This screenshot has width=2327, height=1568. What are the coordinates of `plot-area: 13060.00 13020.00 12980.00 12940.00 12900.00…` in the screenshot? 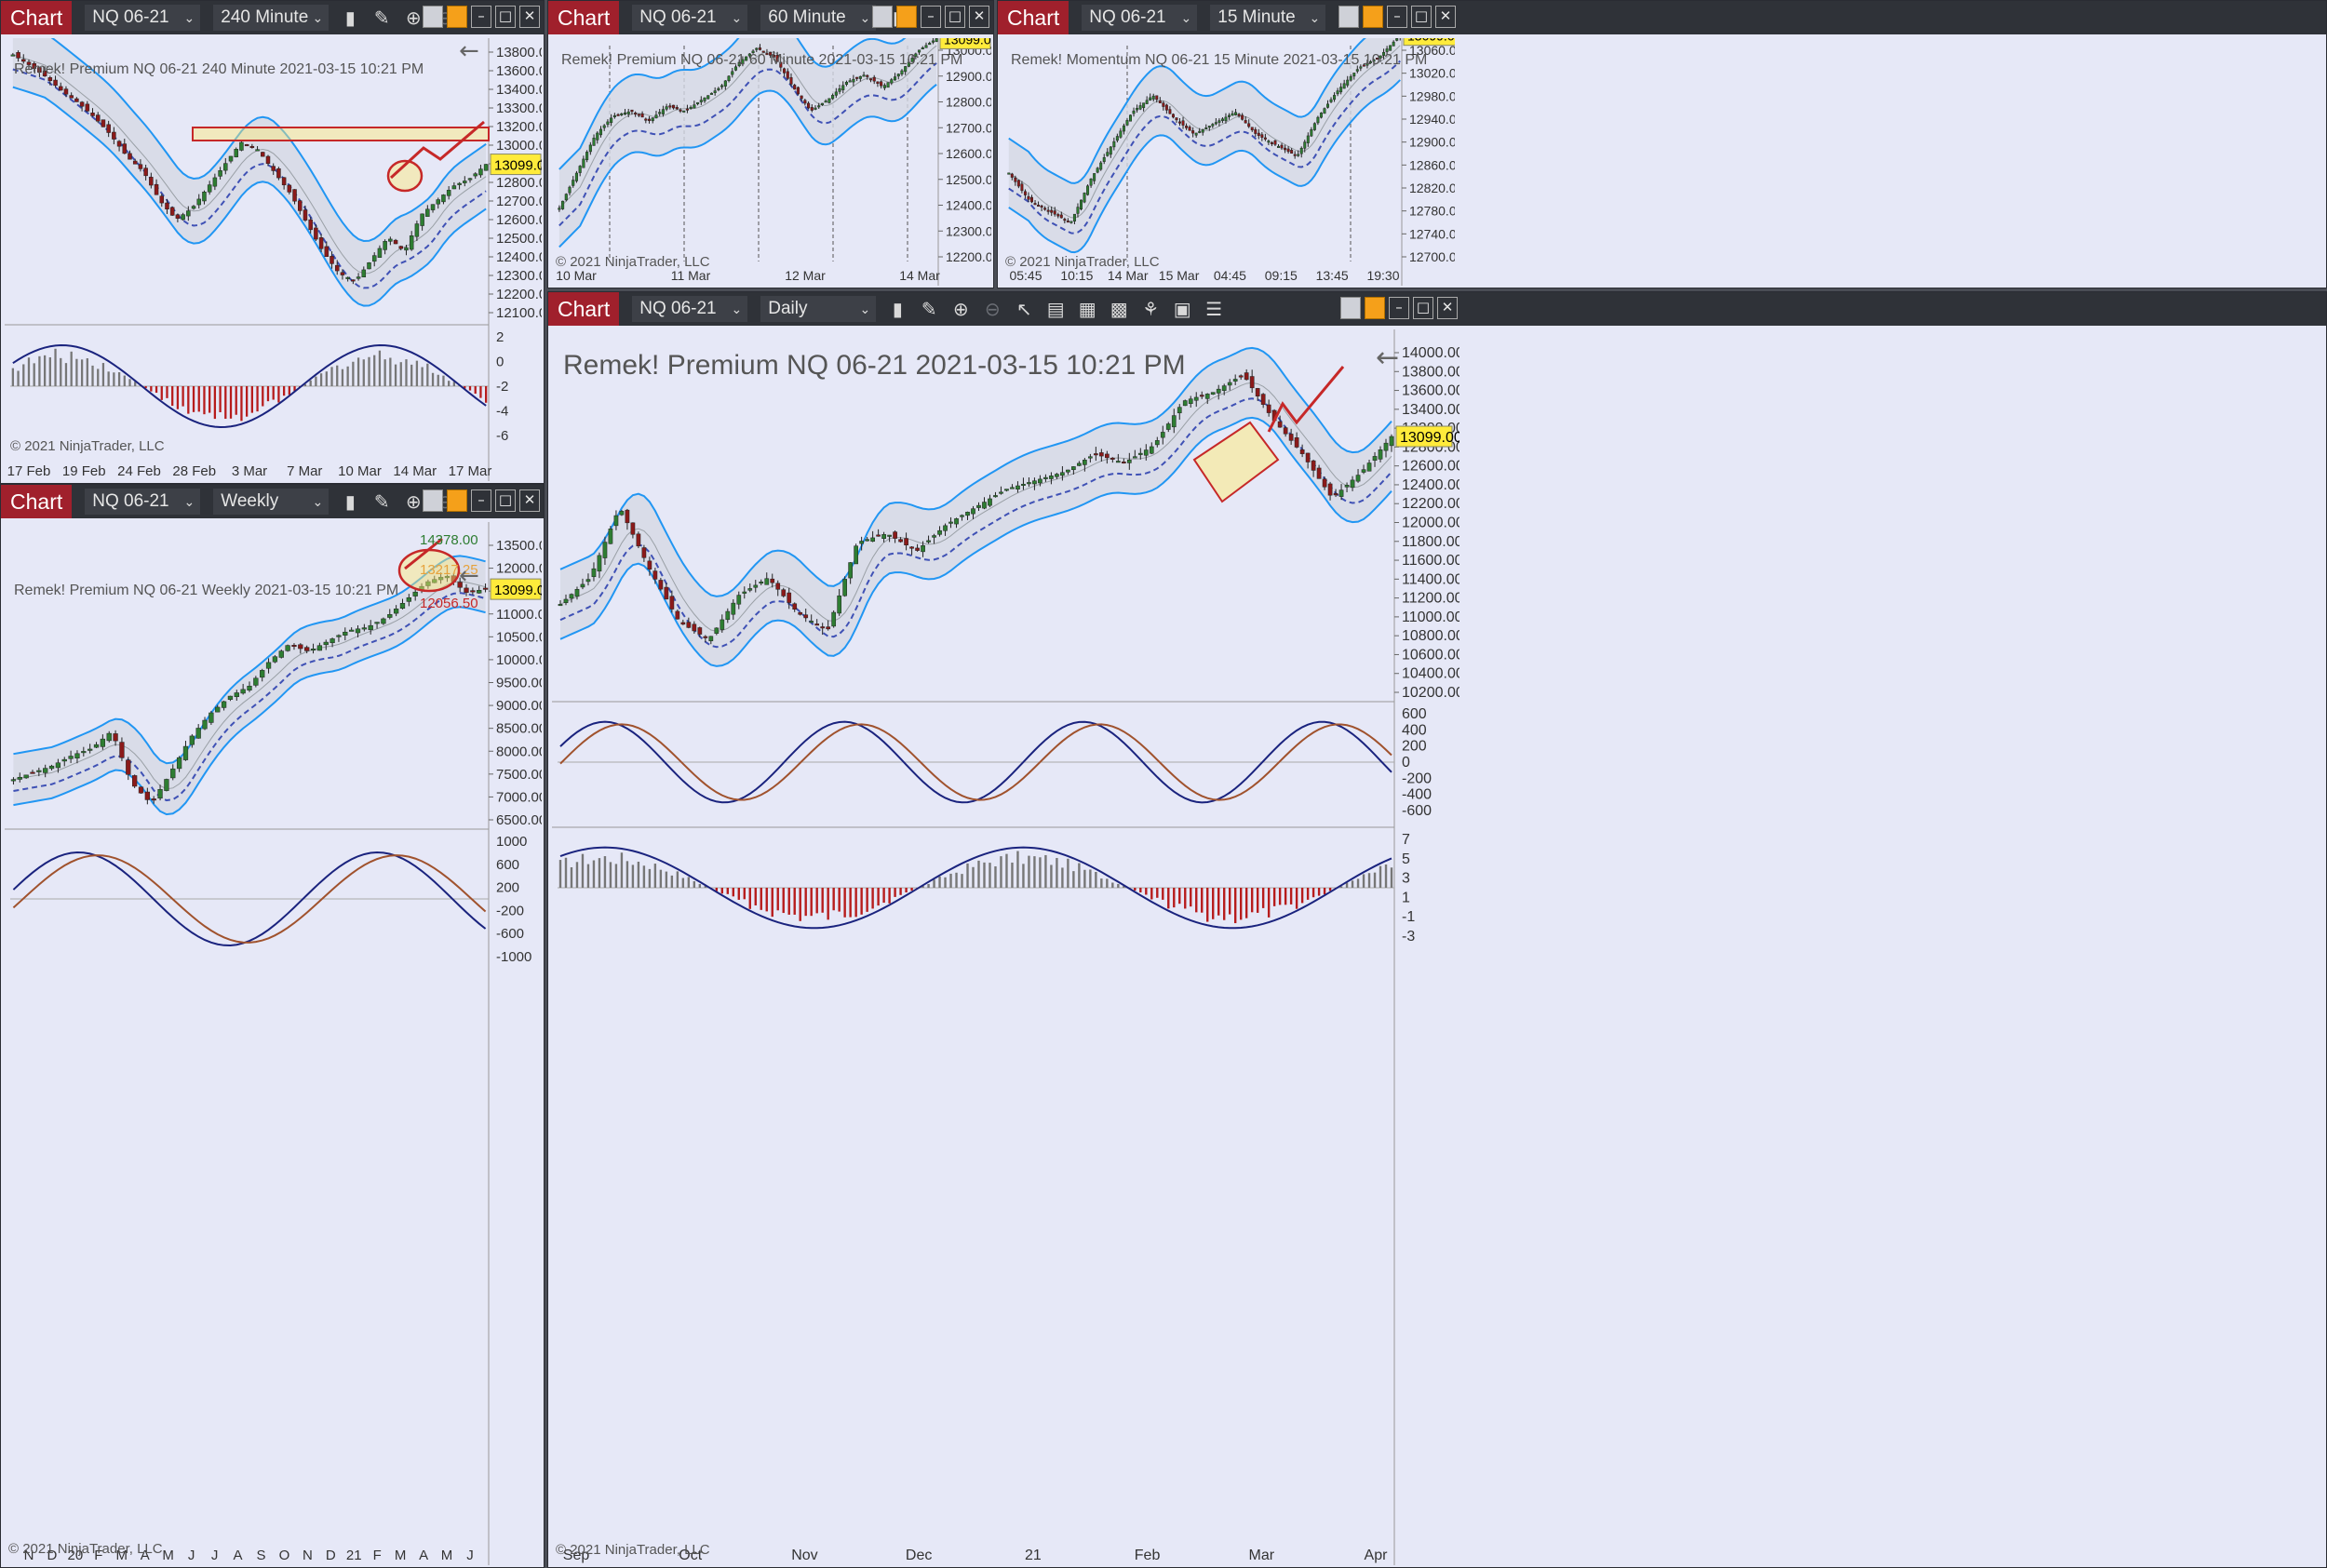 It's located at (1228, 162).